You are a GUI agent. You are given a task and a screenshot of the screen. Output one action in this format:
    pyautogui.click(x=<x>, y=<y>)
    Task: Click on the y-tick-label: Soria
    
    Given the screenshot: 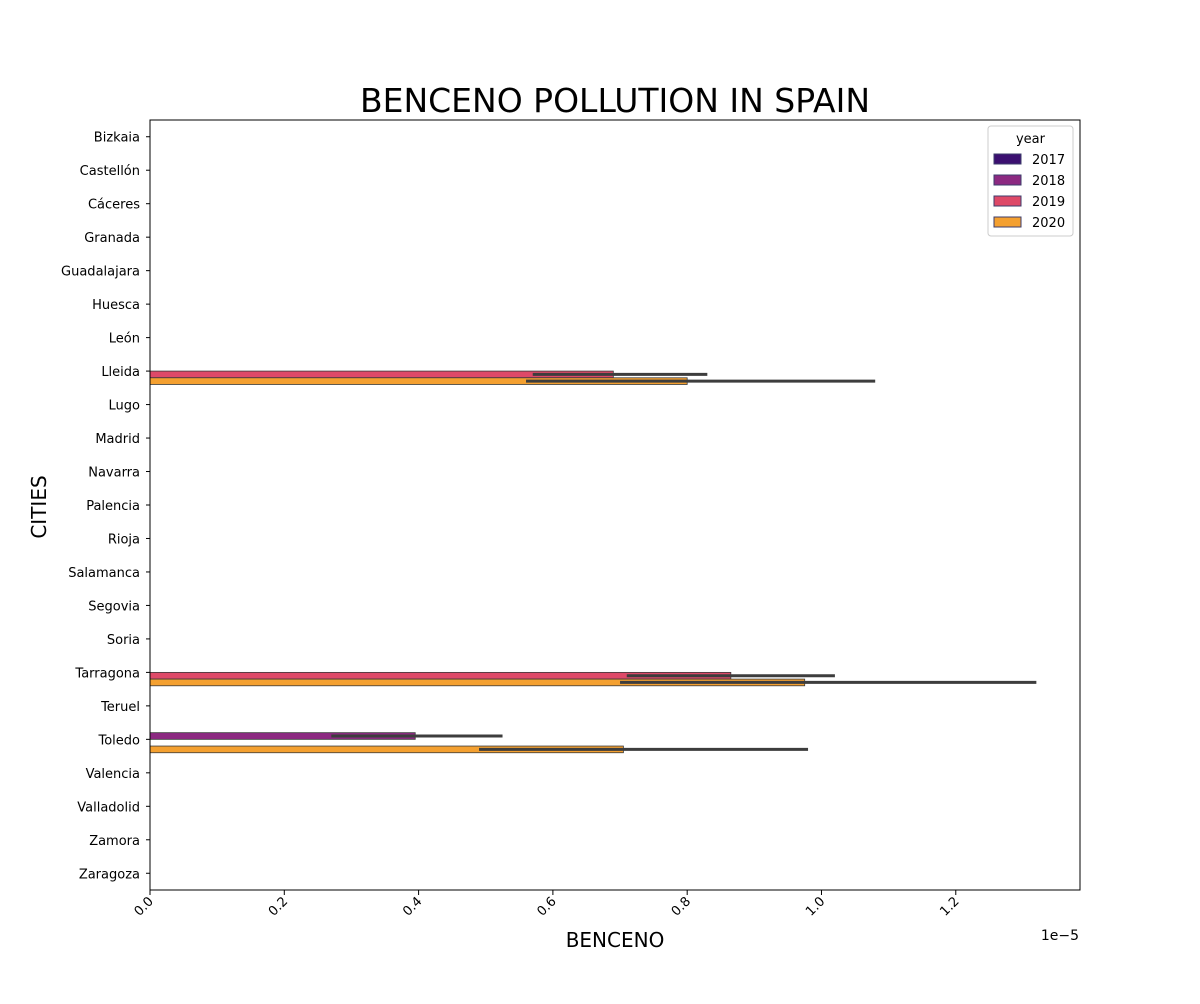 What is the action you would take?
    pyautogui.click(x=123, y=640)
    